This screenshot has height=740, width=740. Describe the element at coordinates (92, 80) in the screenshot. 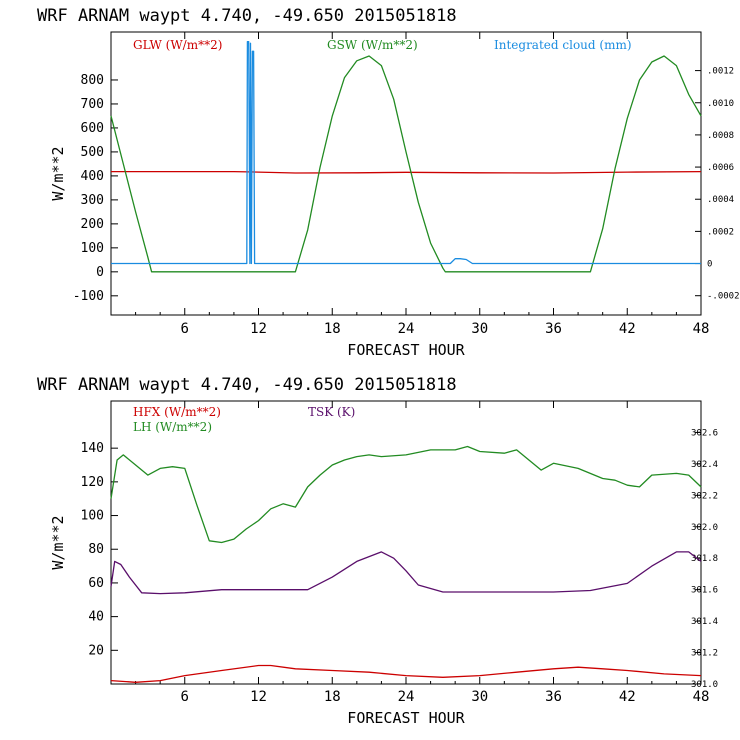

I see `y-tick-label: 800` at that location.